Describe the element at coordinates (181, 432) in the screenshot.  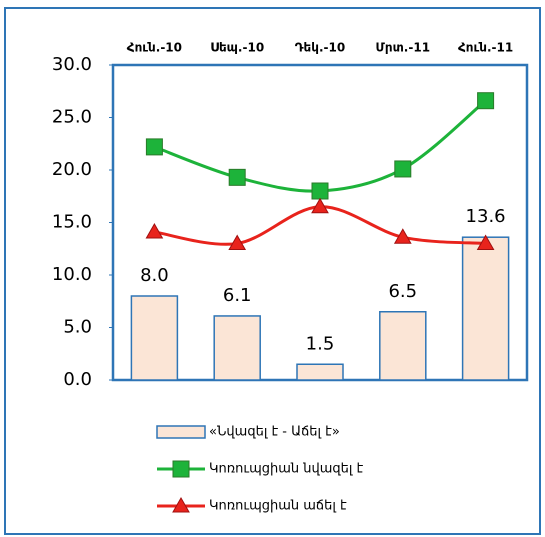
I see `legend-swatch` at that location.